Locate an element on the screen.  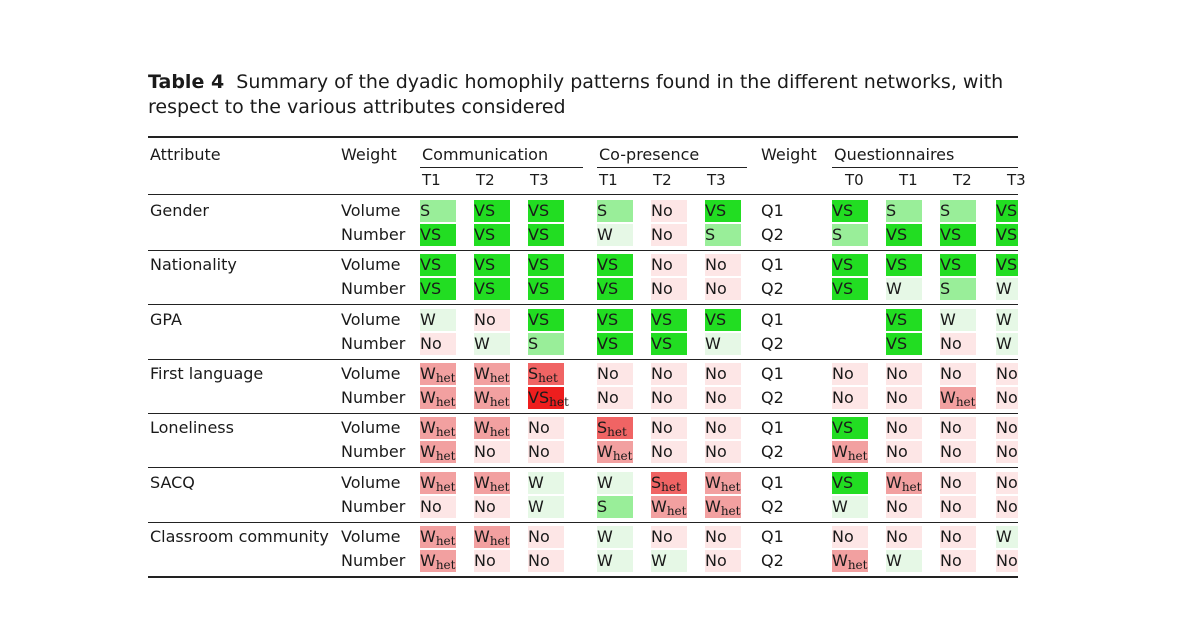
questionnaire-cell: S is located at coordinates (958, 289).